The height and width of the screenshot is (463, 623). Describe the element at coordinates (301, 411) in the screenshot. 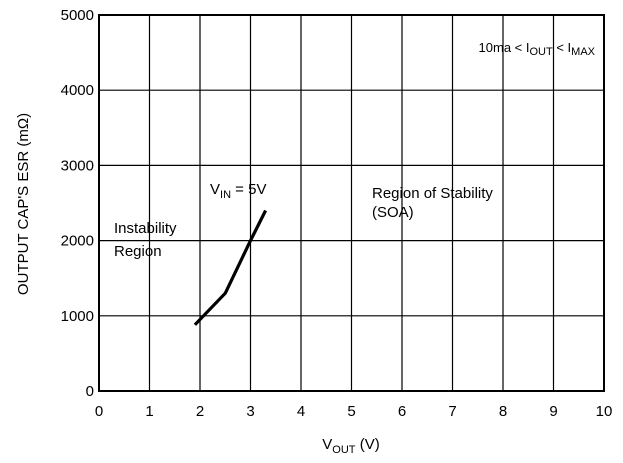

I see `x-tick-label: 4` at that location.